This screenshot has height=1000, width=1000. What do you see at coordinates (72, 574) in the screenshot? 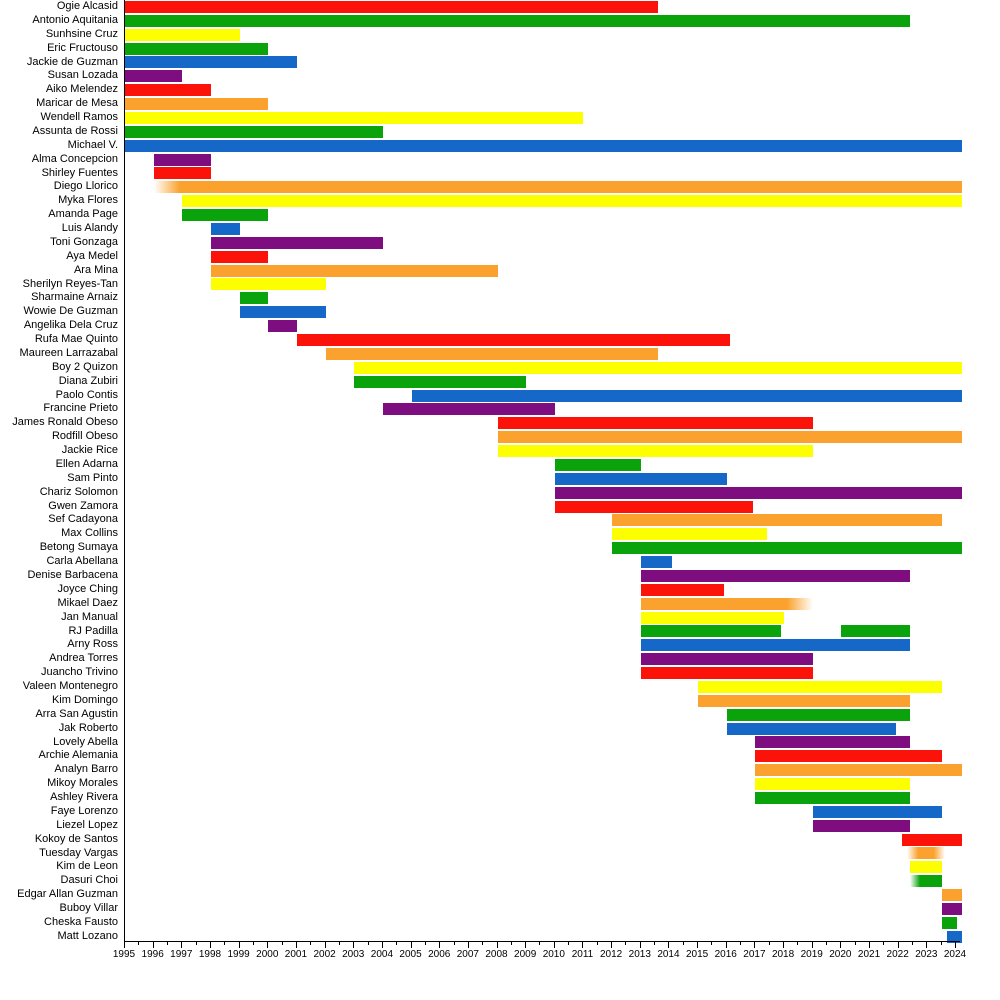
I see `row-label: Denise Barbacena` at bounding box center [72, 574].